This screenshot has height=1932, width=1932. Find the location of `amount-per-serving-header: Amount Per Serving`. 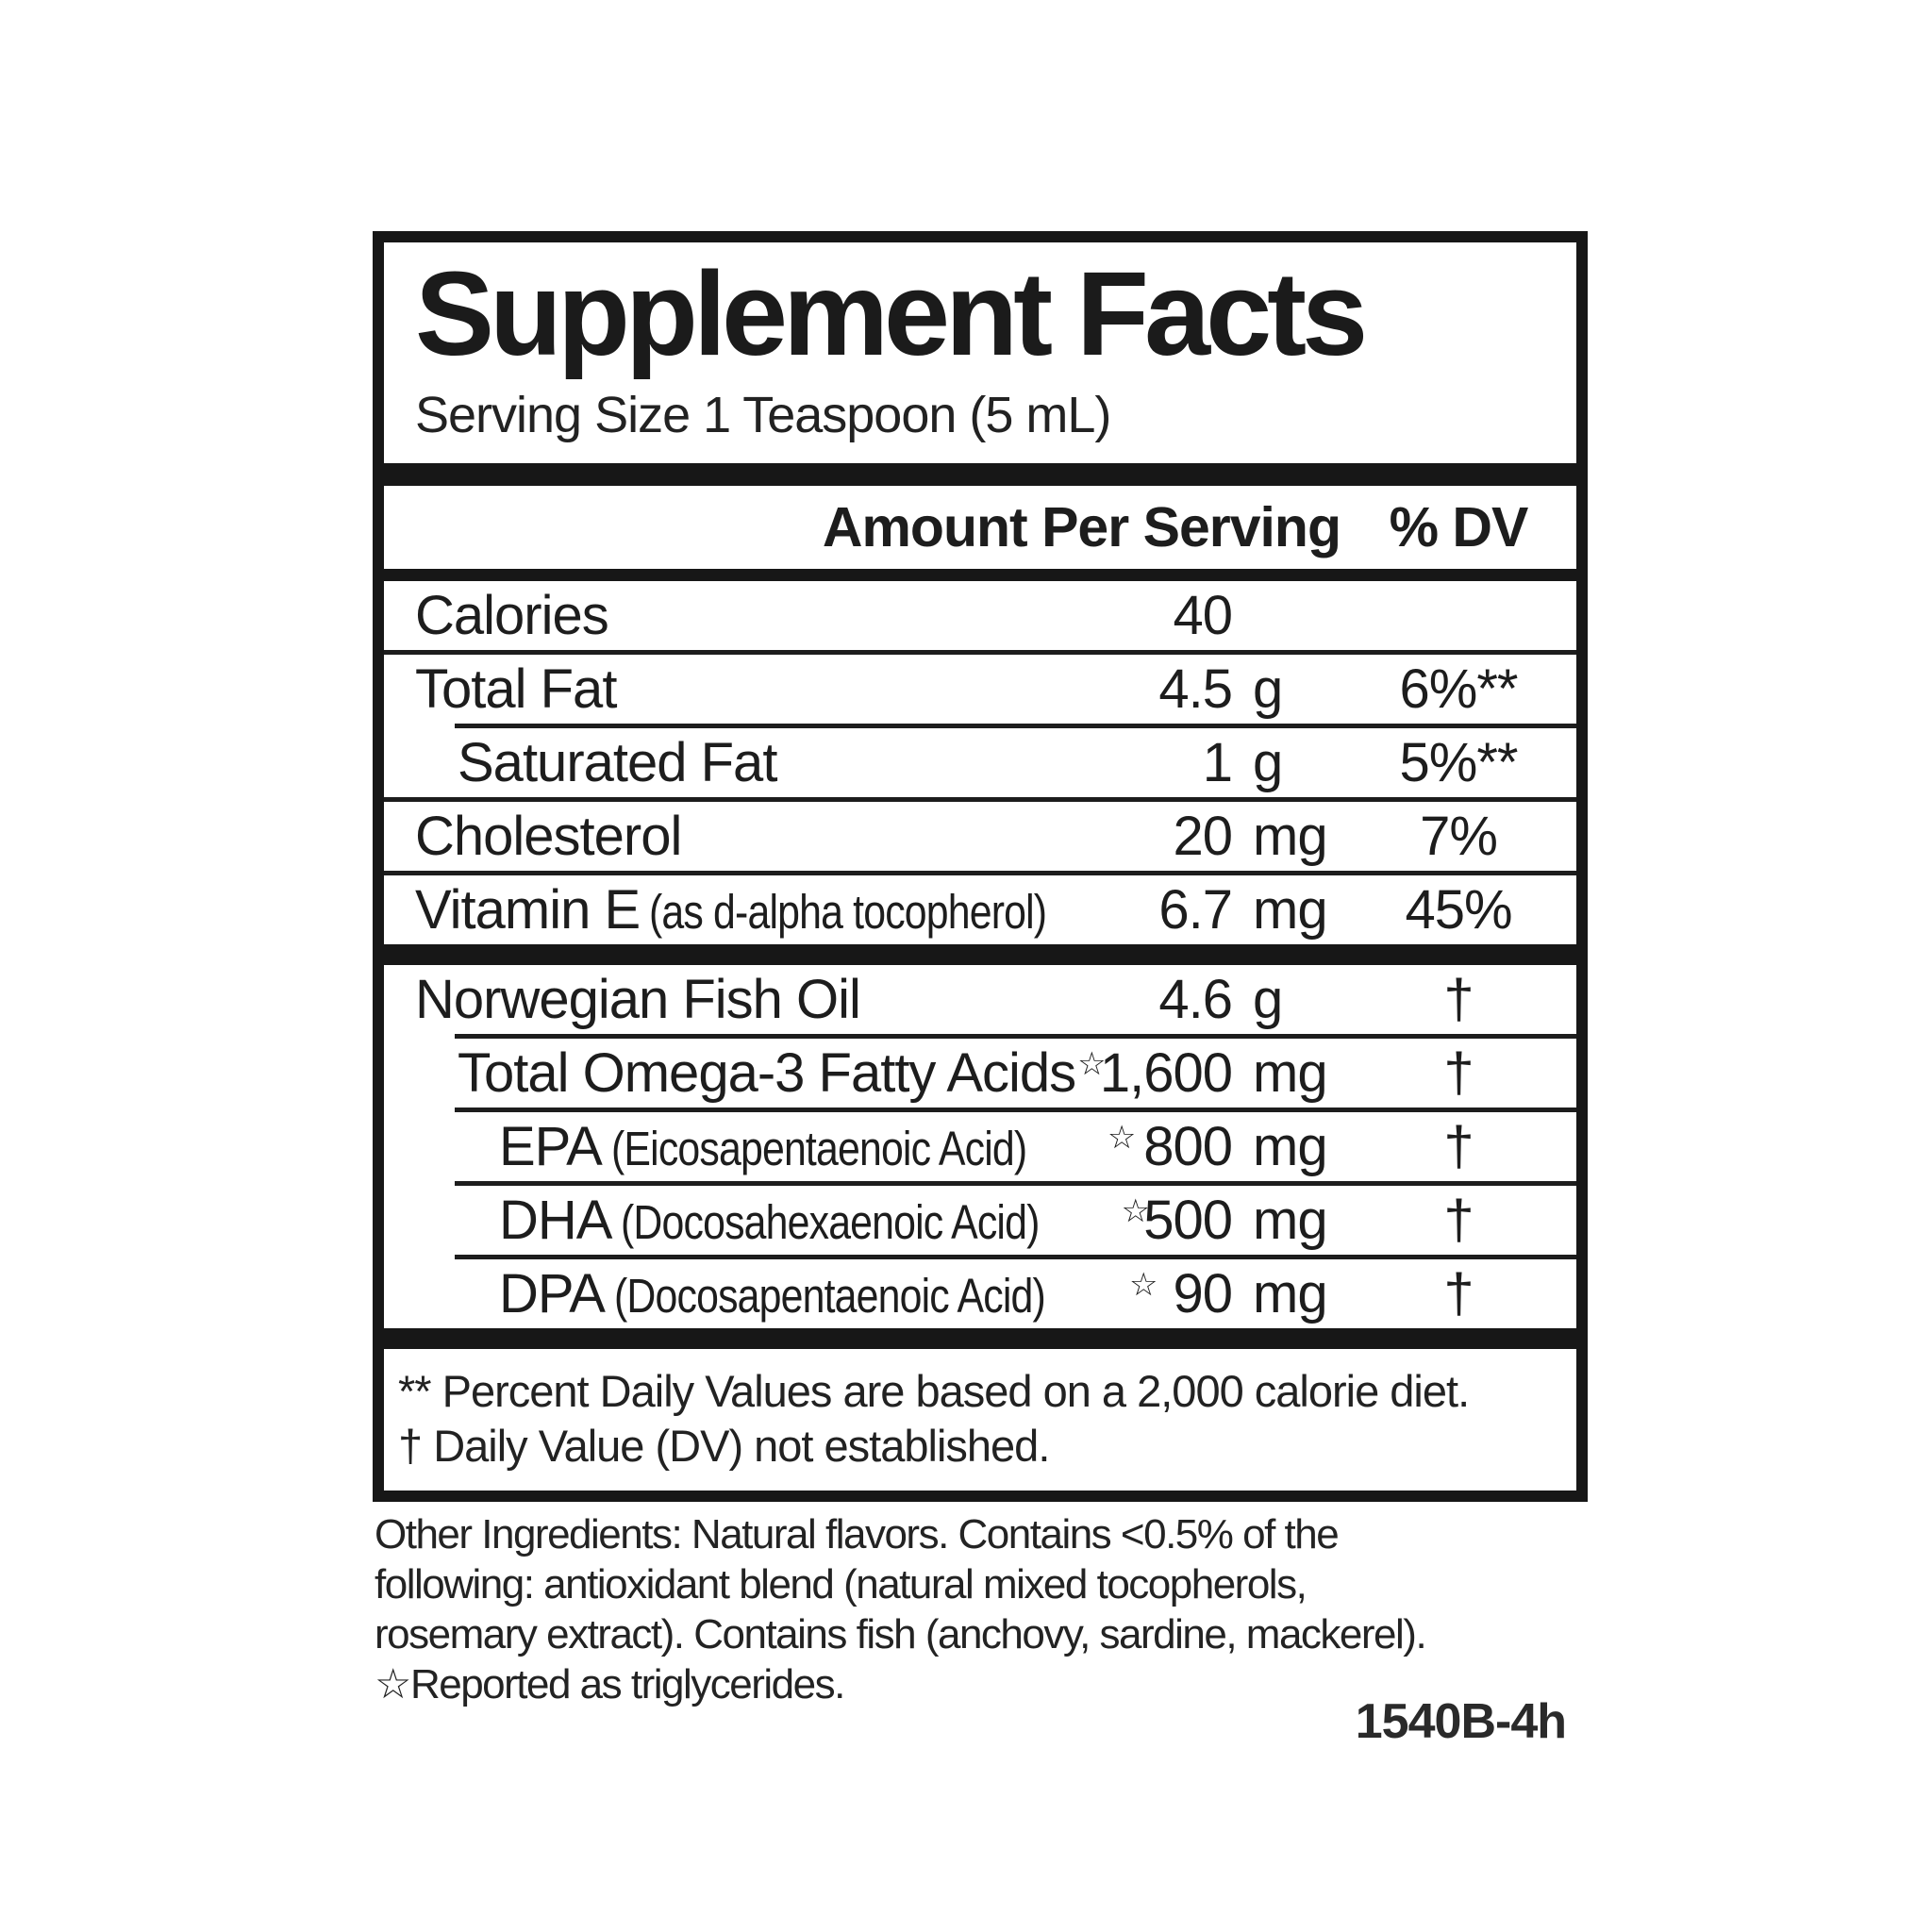

amount-per-serving-header: Amount Per Serving is located at coordinates (1081, 528).